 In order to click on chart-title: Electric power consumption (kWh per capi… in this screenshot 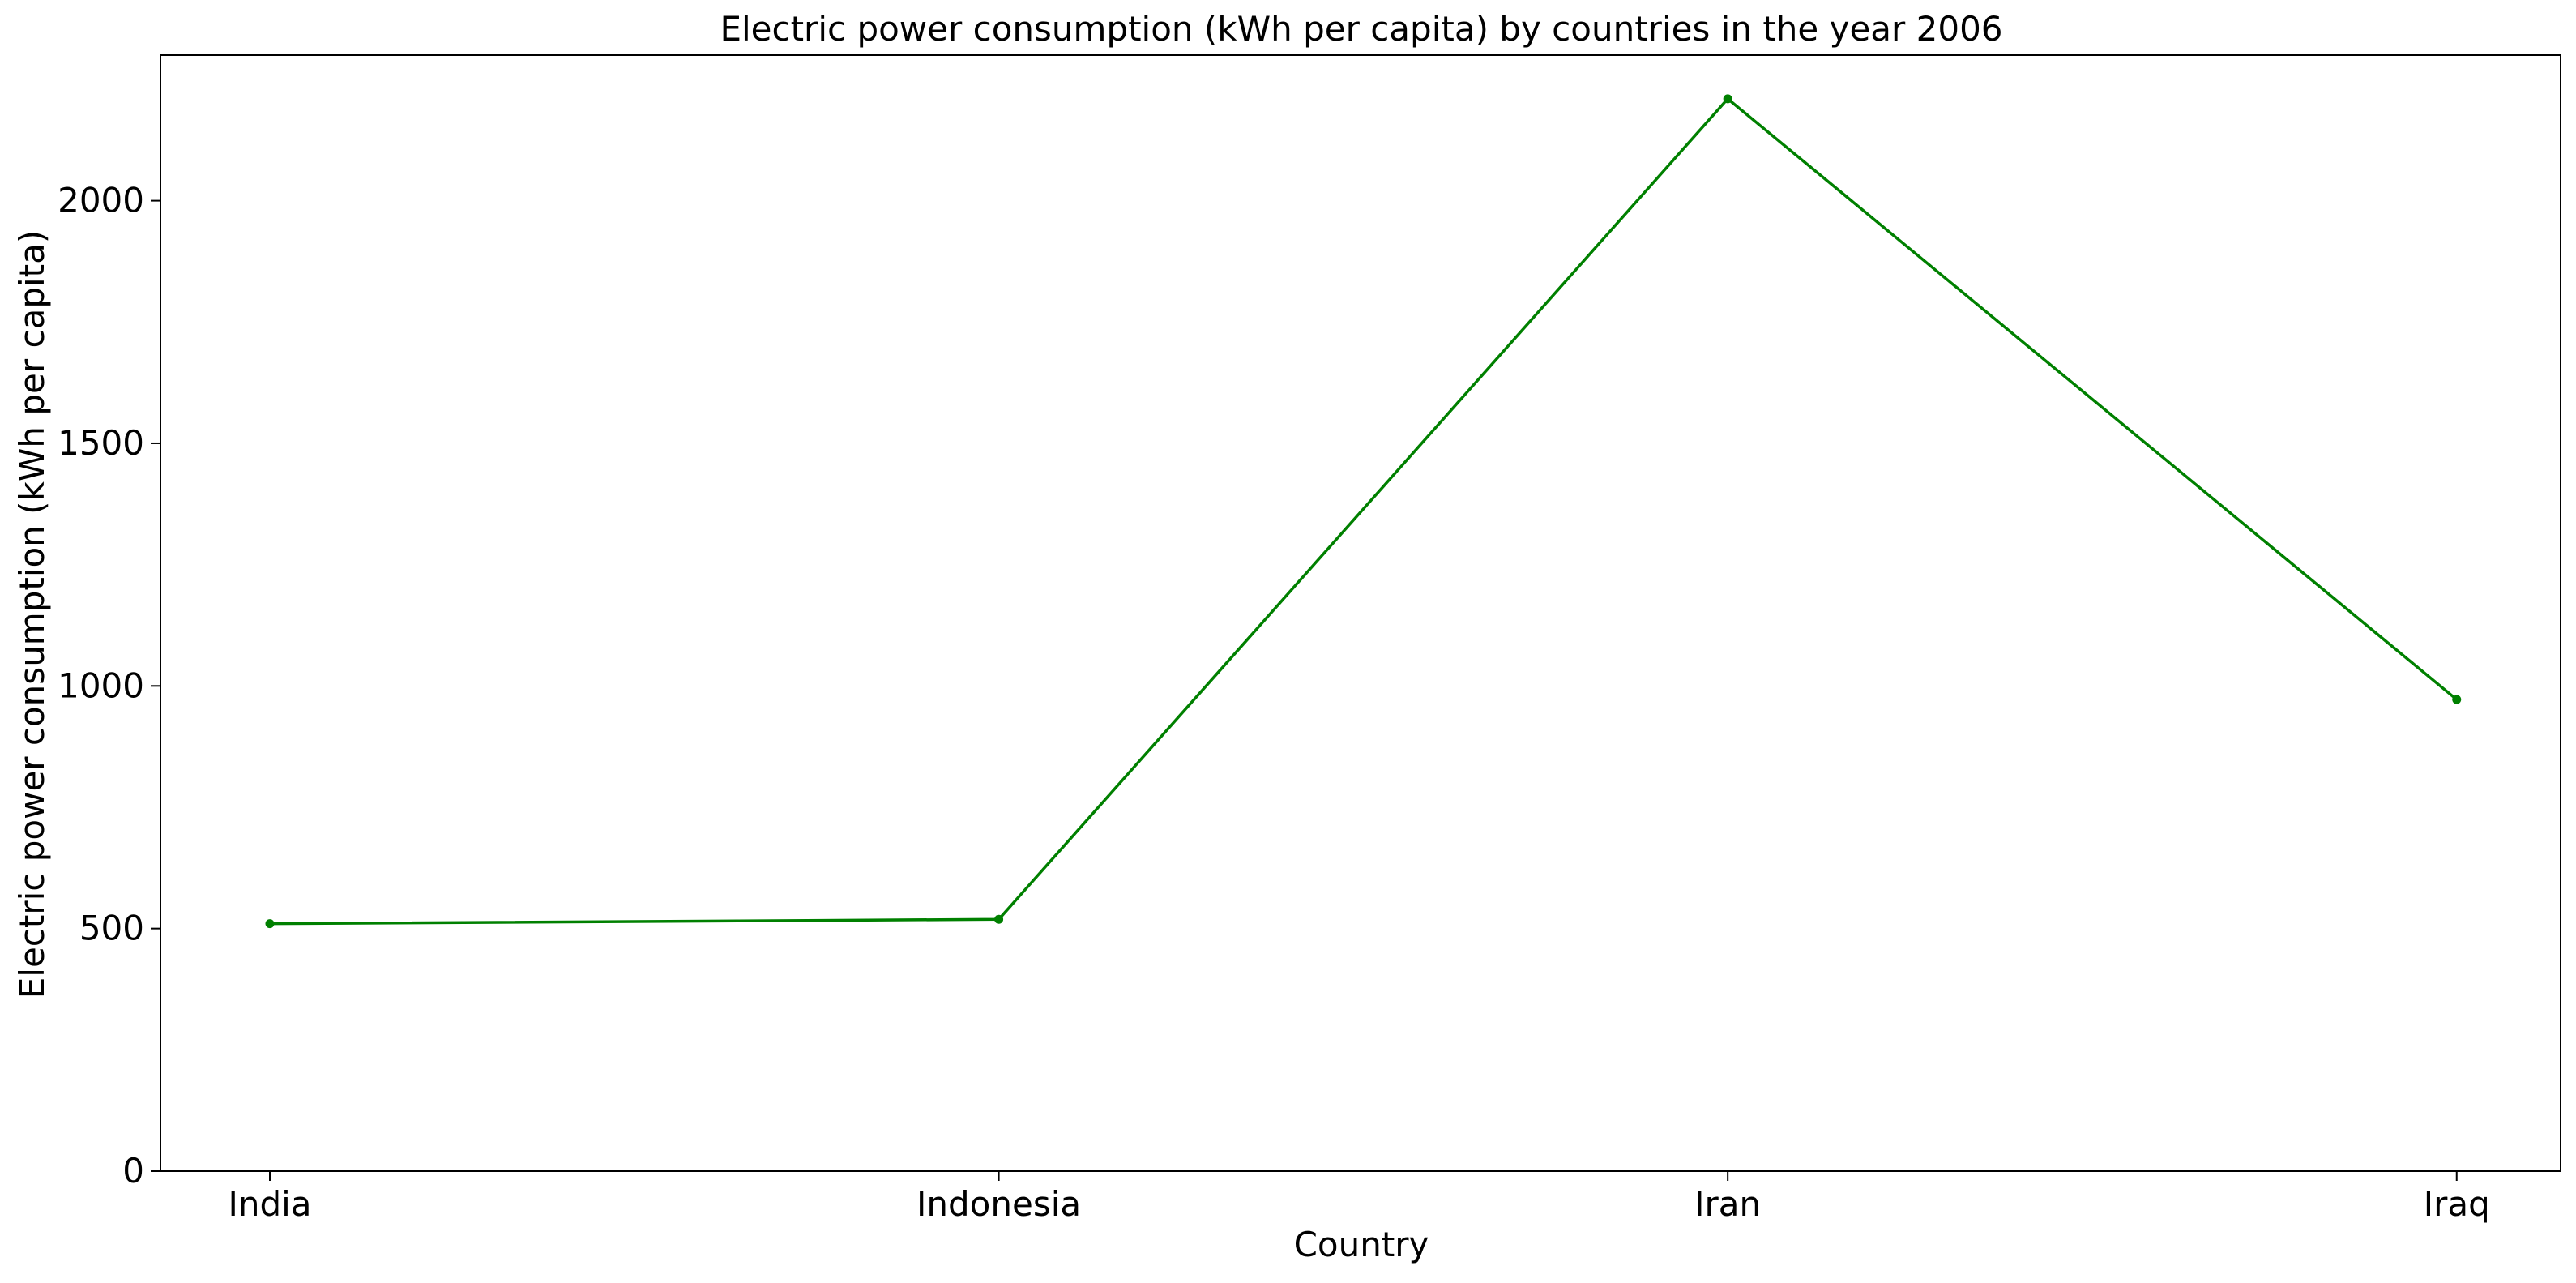, I will do `click(1361, 29)`.